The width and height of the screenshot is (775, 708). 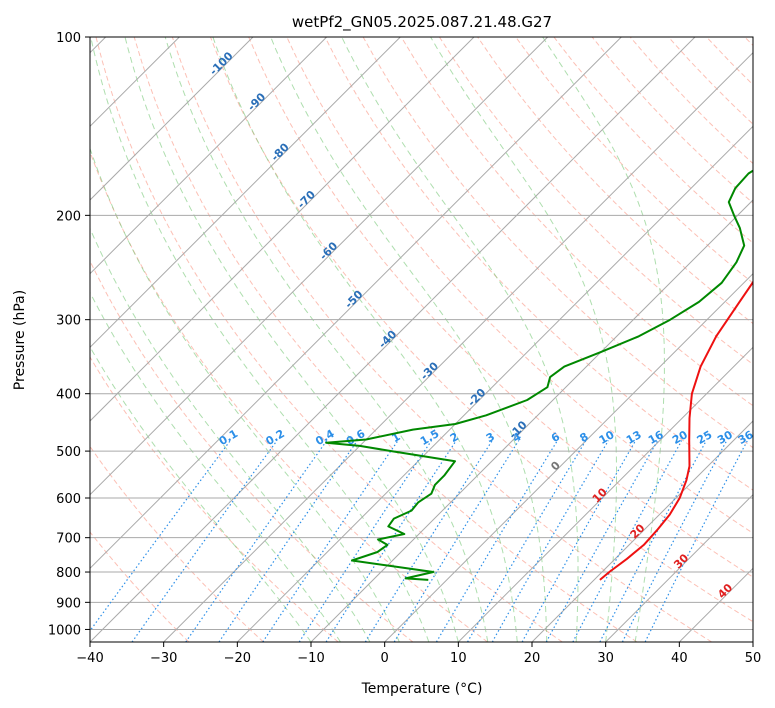 What do you see at coordinates (310, 658) in the screenshot?
I see `x-tick-label: −10` at bounding box center [310, 658].